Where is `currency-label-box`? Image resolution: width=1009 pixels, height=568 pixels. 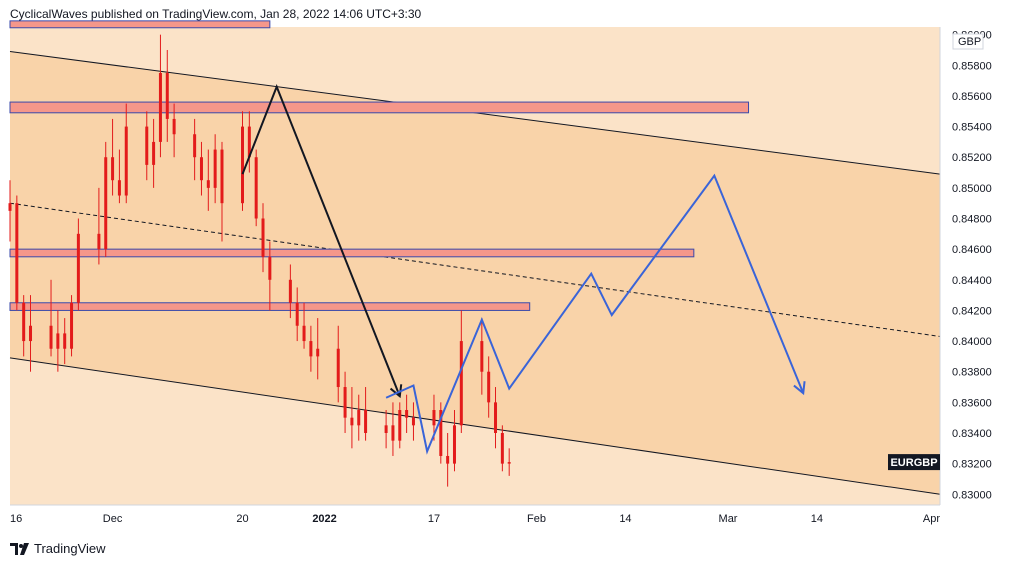
currency-label-box is located at coordinates (968, 41).